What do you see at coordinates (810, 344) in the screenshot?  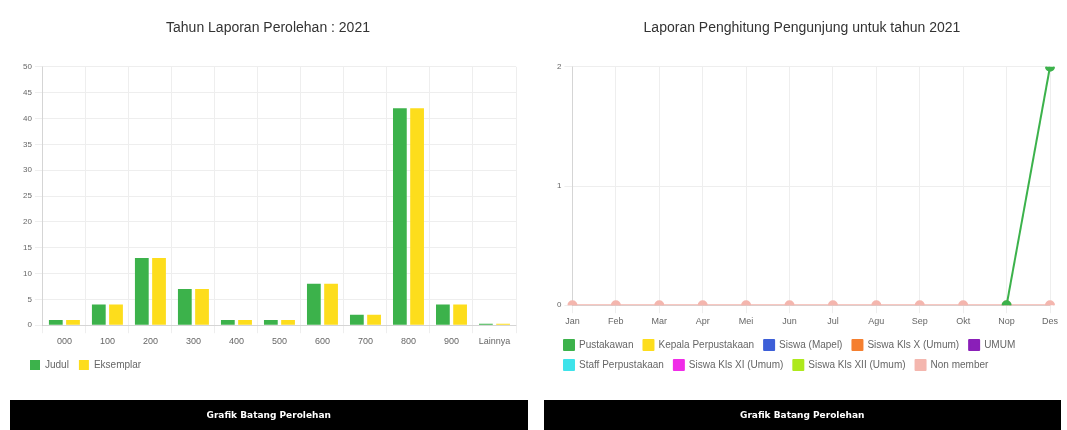 I see `legend-label: Siswa (Mapel)` at bounding box center [810, 344].